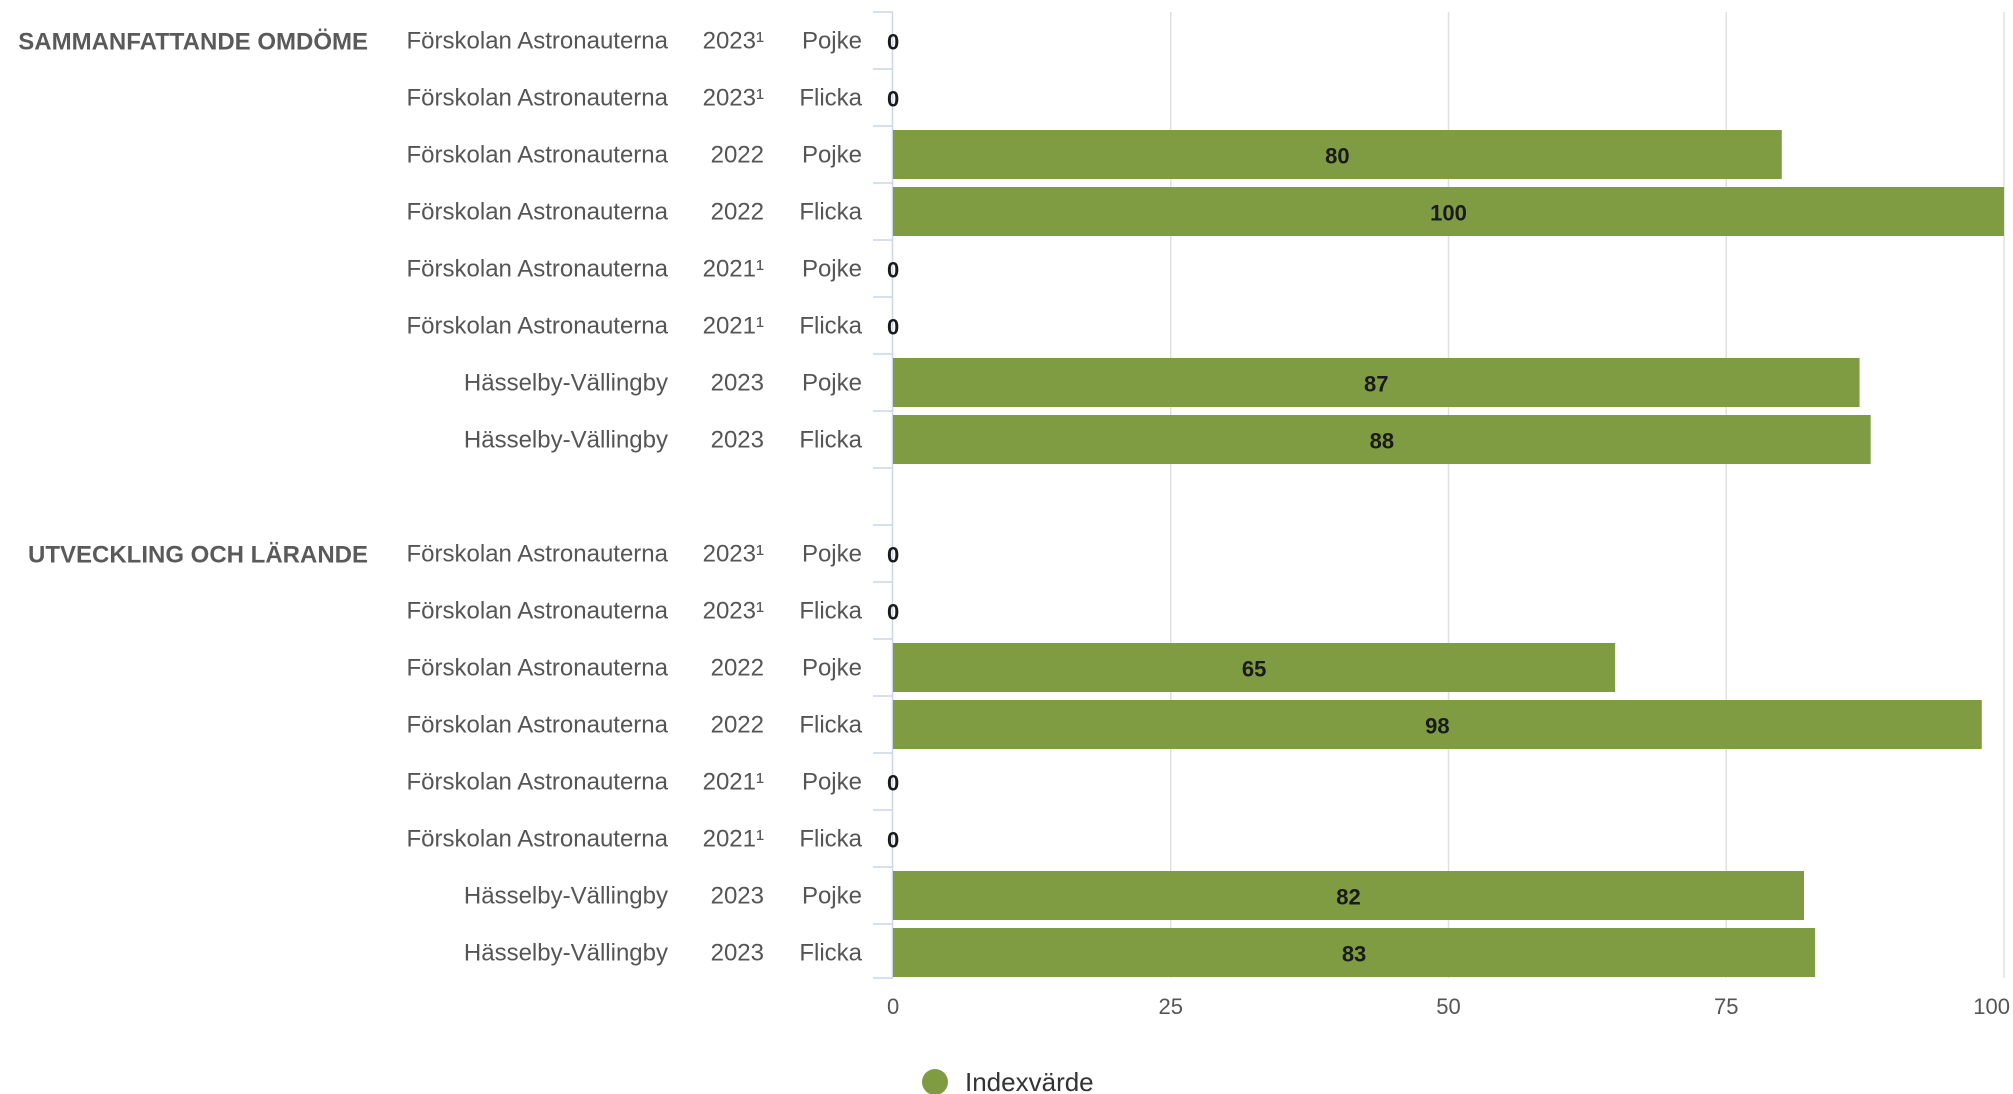 This screenshot has width=2013, height=1094. I want to click on legend-label: Indexvärde, so click(1029, 1080).